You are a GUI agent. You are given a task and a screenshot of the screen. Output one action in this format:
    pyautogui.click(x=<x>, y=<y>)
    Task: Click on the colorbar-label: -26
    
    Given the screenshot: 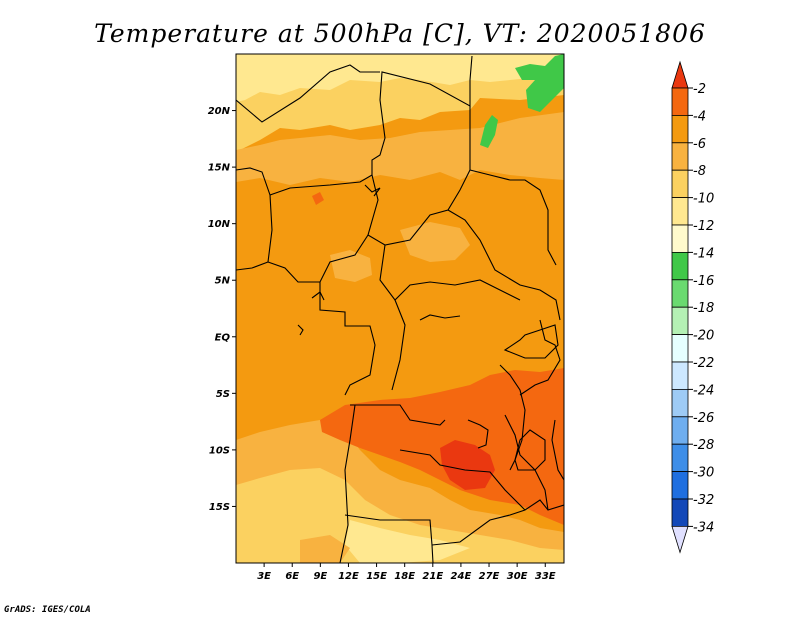 What is the action you would take?
    pyautogui.click(x=703, y=418)
    